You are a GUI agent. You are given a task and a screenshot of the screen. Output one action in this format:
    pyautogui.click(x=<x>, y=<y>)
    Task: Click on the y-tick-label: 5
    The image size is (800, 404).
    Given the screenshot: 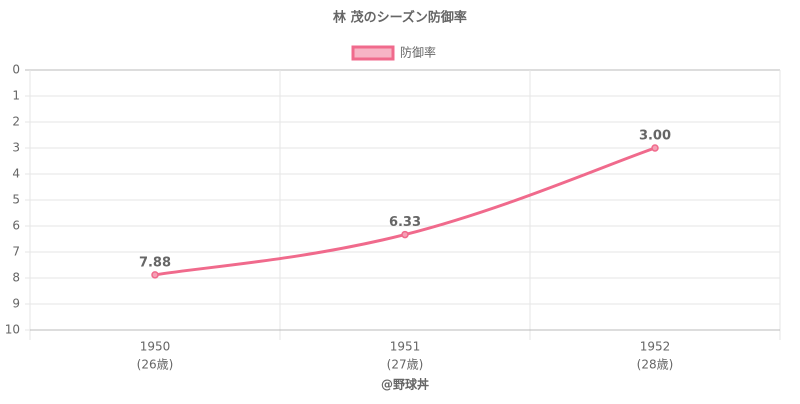 What is the action you would take?
    pyautogui.click(x=16, y=200)
    